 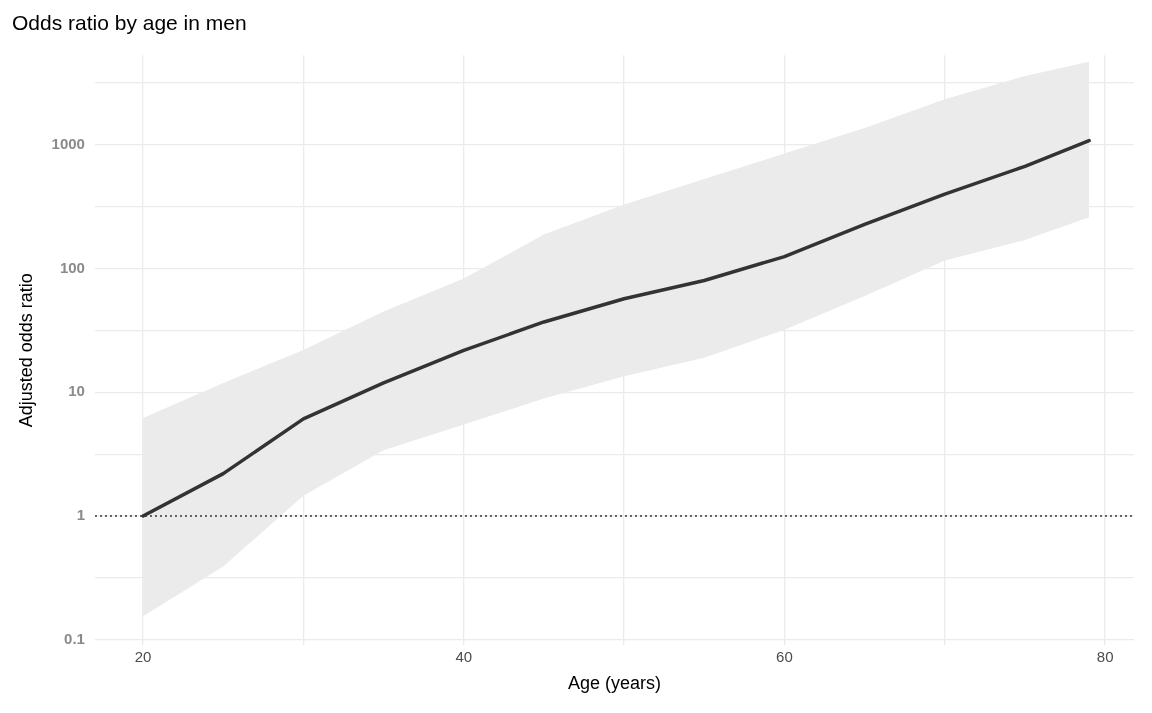 What do you see at coordinates (68, 143) in the screenshot?
I see `y-tick-label: 1000` at bounding box center [68, 143].